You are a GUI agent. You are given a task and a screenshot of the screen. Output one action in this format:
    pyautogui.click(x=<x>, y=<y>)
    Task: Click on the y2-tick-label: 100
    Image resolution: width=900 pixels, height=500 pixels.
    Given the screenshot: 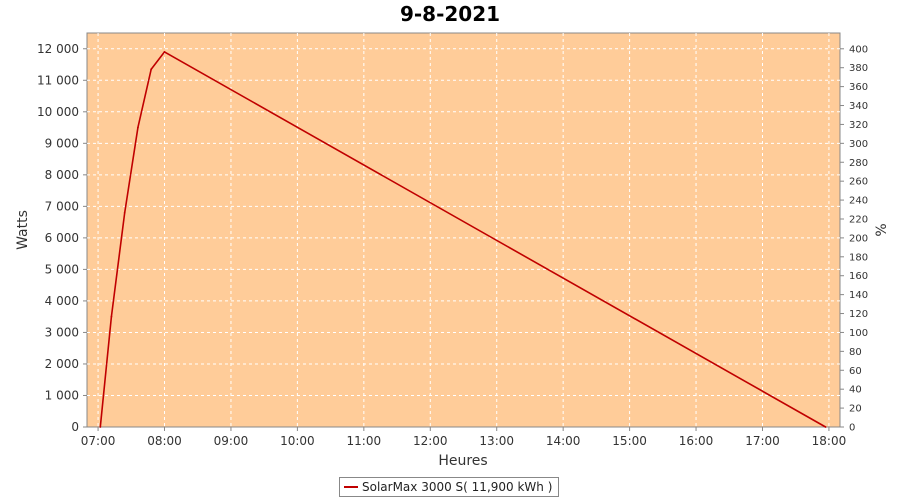 What is the action you would take?
    pyautogui.click(x=858, y=333)
    